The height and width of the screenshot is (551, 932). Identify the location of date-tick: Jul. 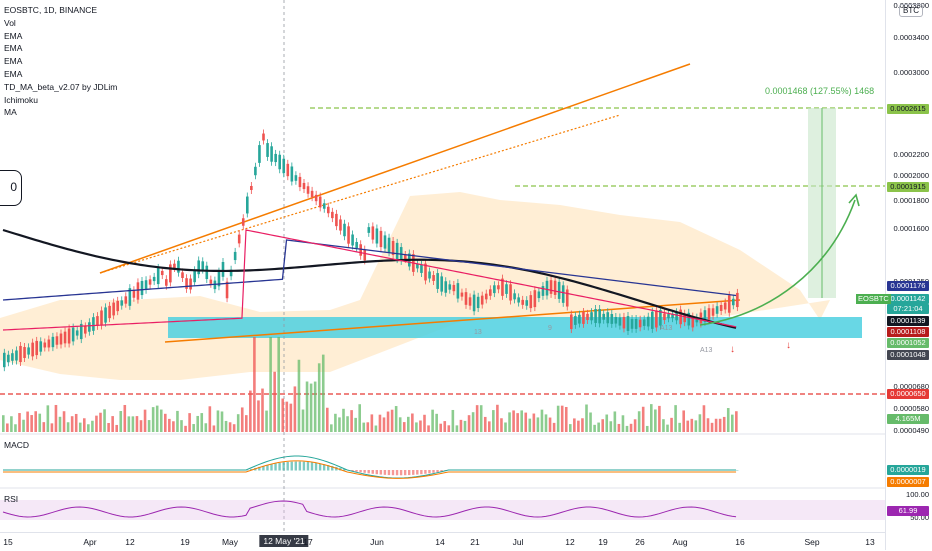
(518, 542).